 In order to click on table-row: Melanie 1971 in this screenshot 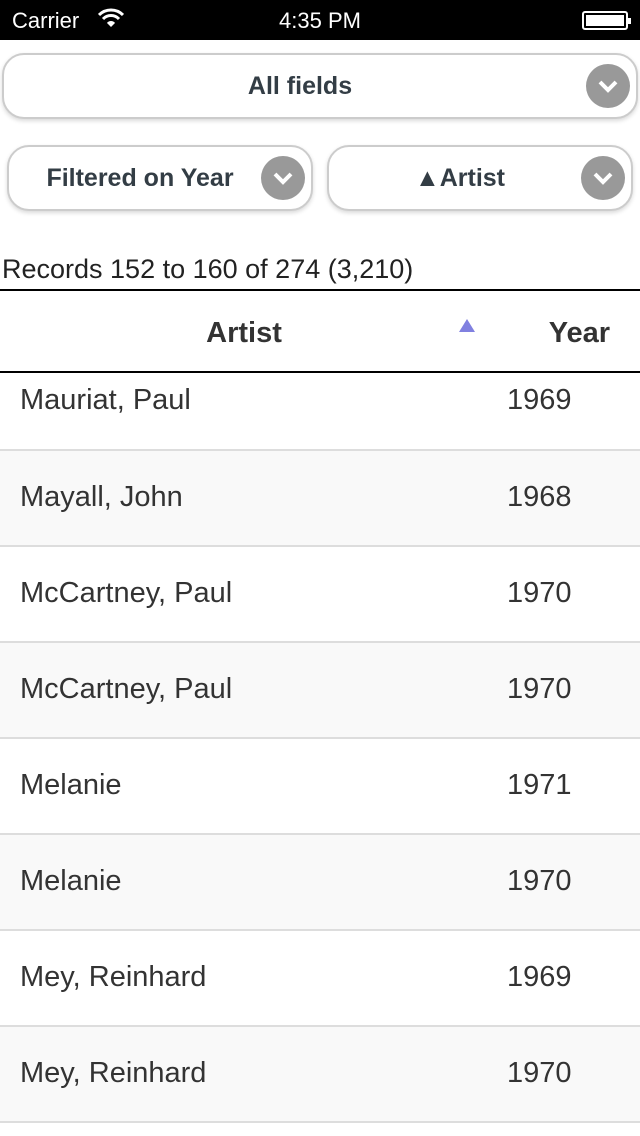, I will do `click(320, 787)`.